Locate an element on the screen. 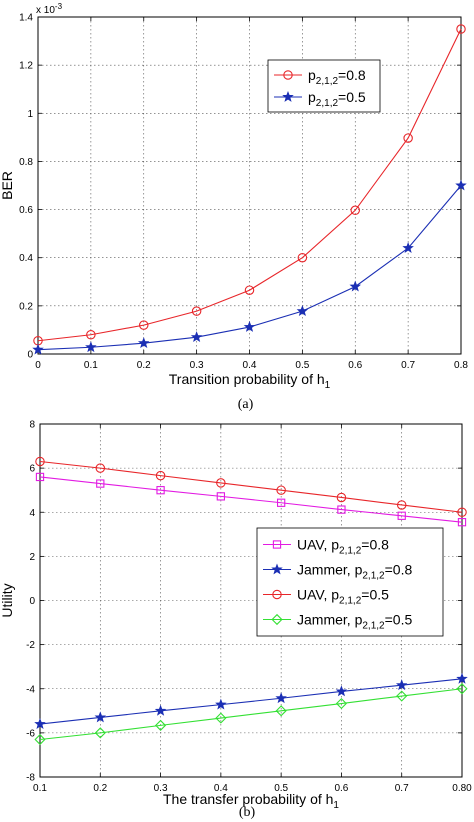  y-tick-label: 1.2 is located at coordinates (26, 66).